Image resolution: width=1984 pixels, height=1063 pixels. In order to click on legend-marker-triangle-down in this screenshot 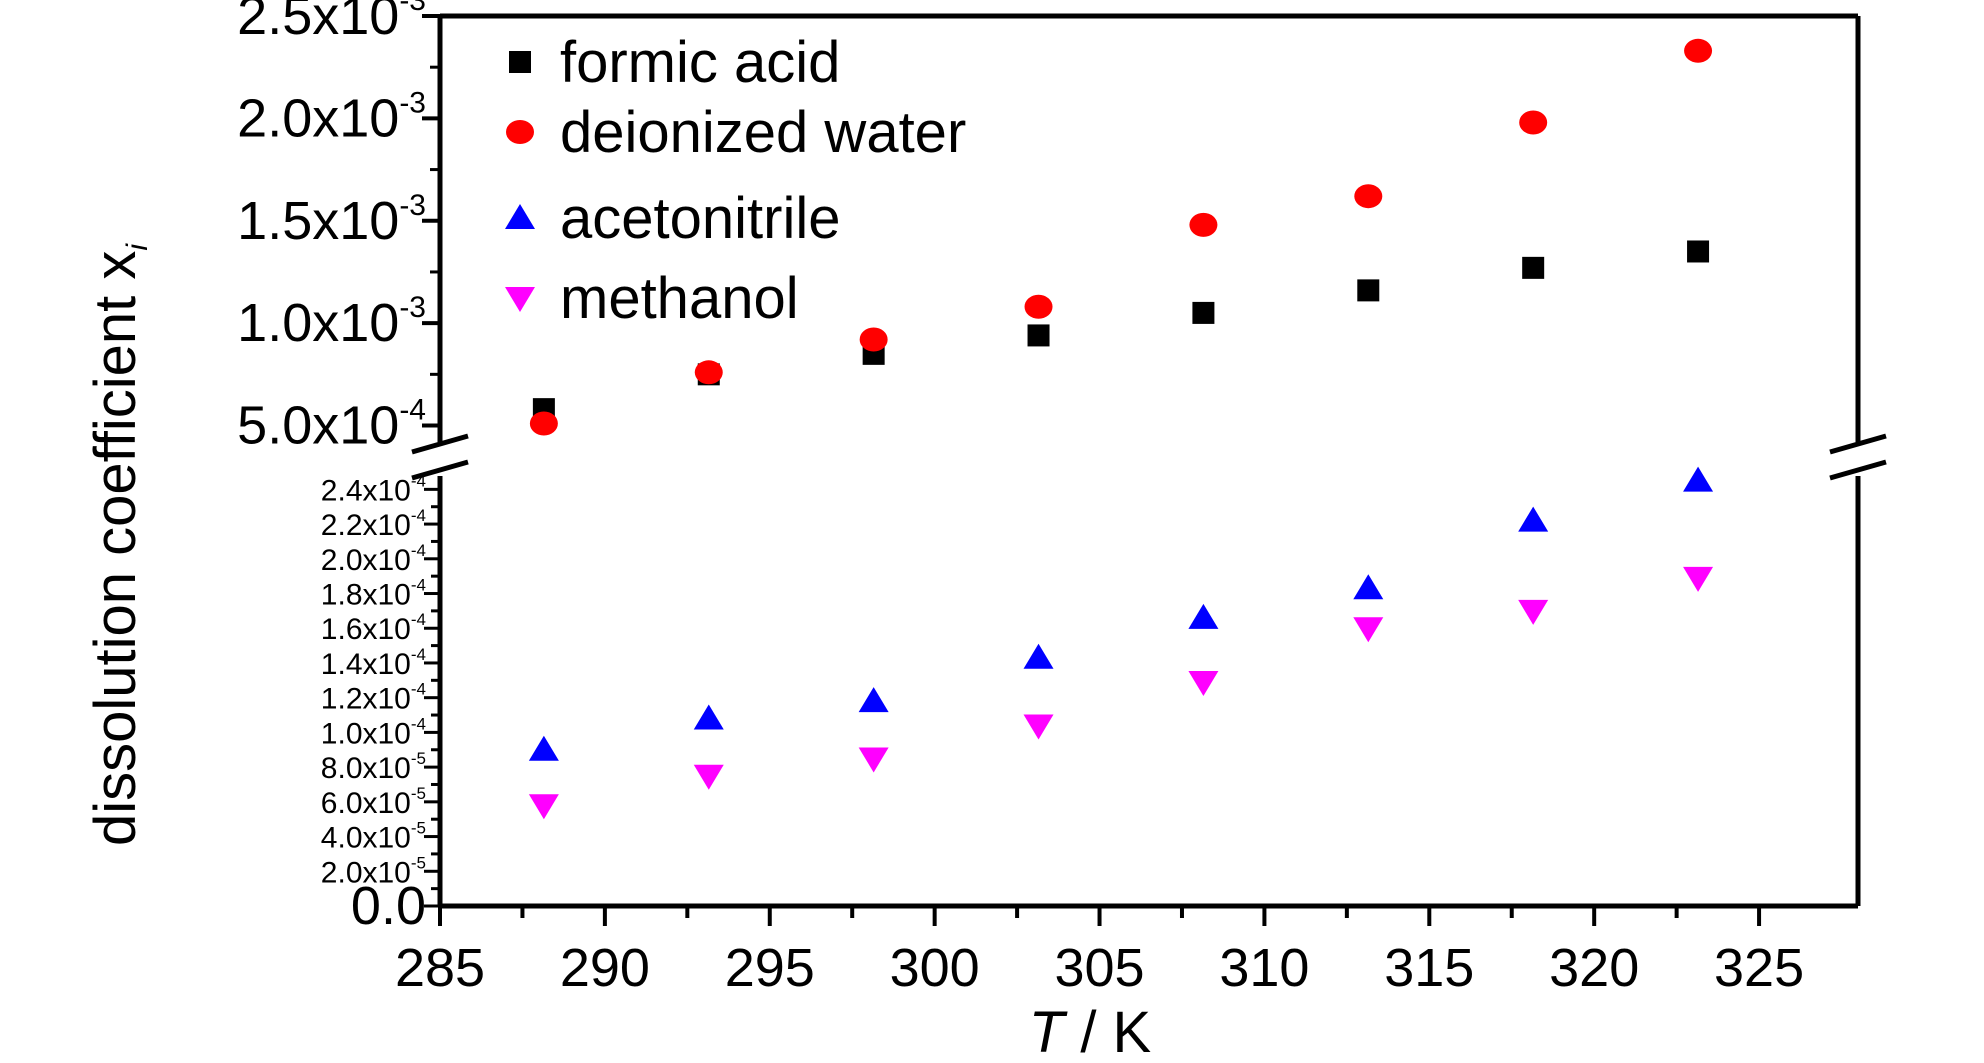, I will do `click(520, 299)`.